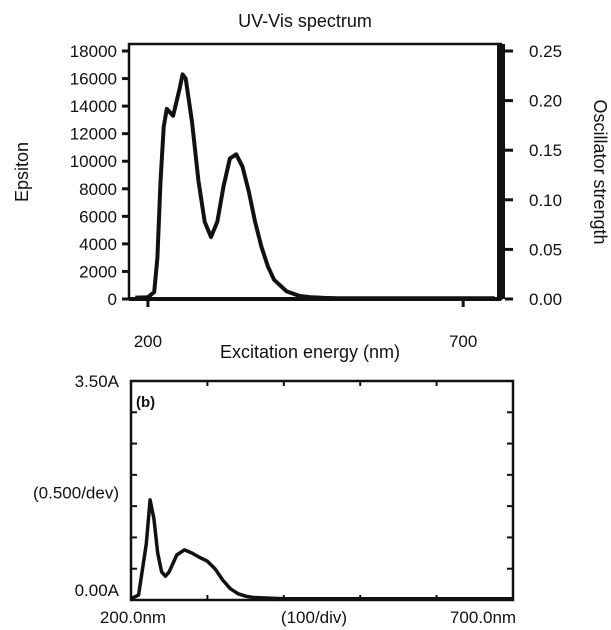 The width and height of the screenshot is (611, 630). I want to click on panel-b-x-tick-label: 700.0nm, so click(483, 617).